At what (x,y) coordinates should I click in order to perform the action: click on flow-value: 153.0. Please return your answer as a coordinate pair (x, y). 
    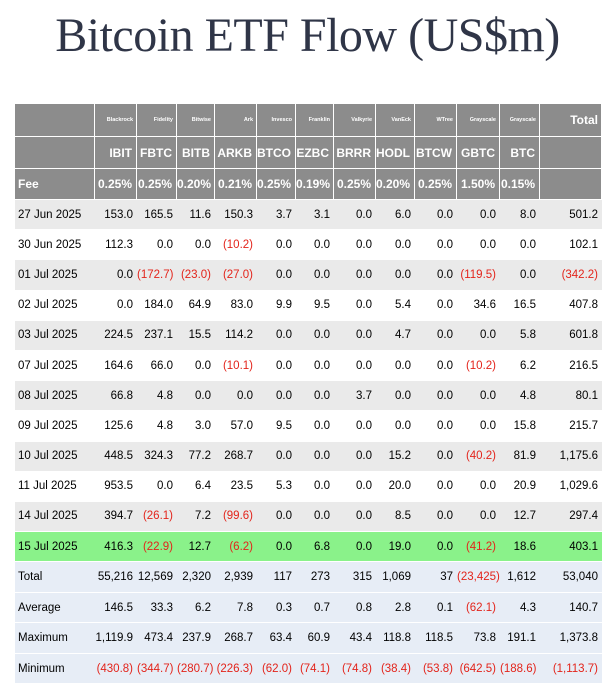
    Looking at the image, I should click on (116, 215).